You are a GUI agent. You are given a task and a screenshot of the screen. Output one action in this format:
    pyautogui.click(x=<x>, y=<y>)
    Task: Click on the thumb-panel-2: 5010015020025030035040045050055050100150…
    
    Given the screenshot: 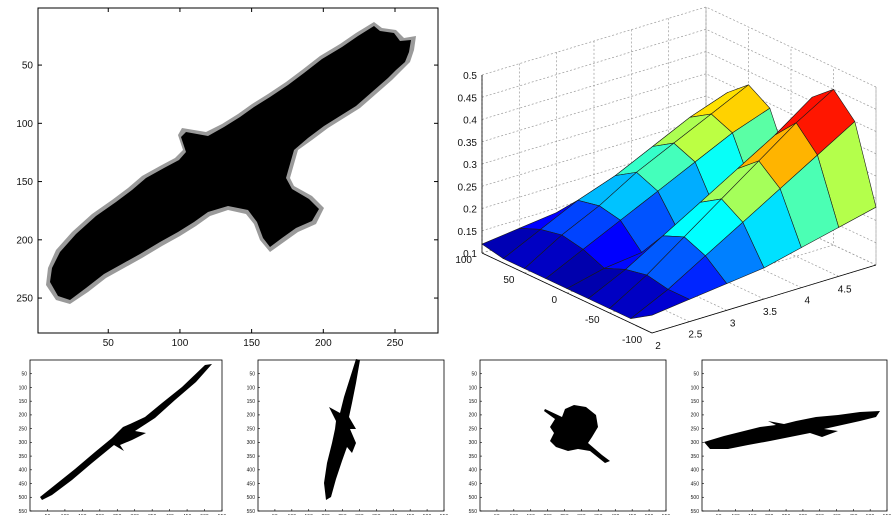 What is the action you would take?
    pyautogui.click(x=347, y=437)
    